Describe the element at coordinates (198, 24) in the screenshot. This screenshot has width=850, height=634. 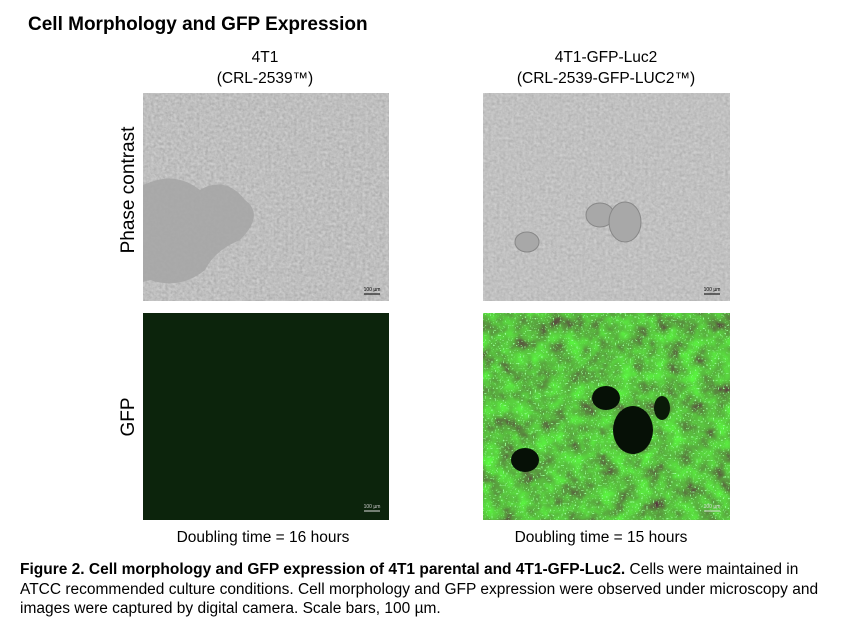
I see `figure-title: Cell Morphology and GFP Expression` at that location.